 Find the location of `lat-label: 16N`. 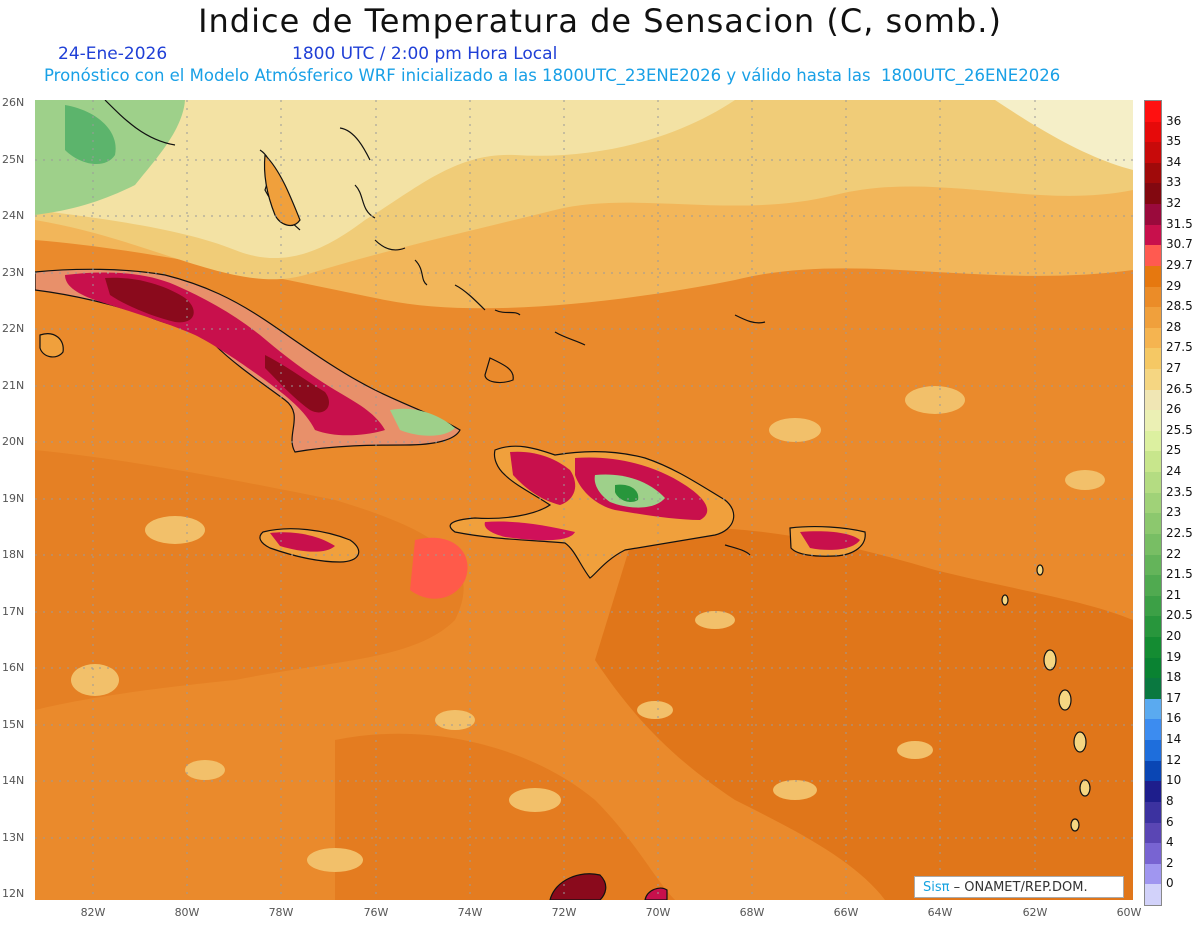

lat-label: 16N is located at coordinates (13, 667).